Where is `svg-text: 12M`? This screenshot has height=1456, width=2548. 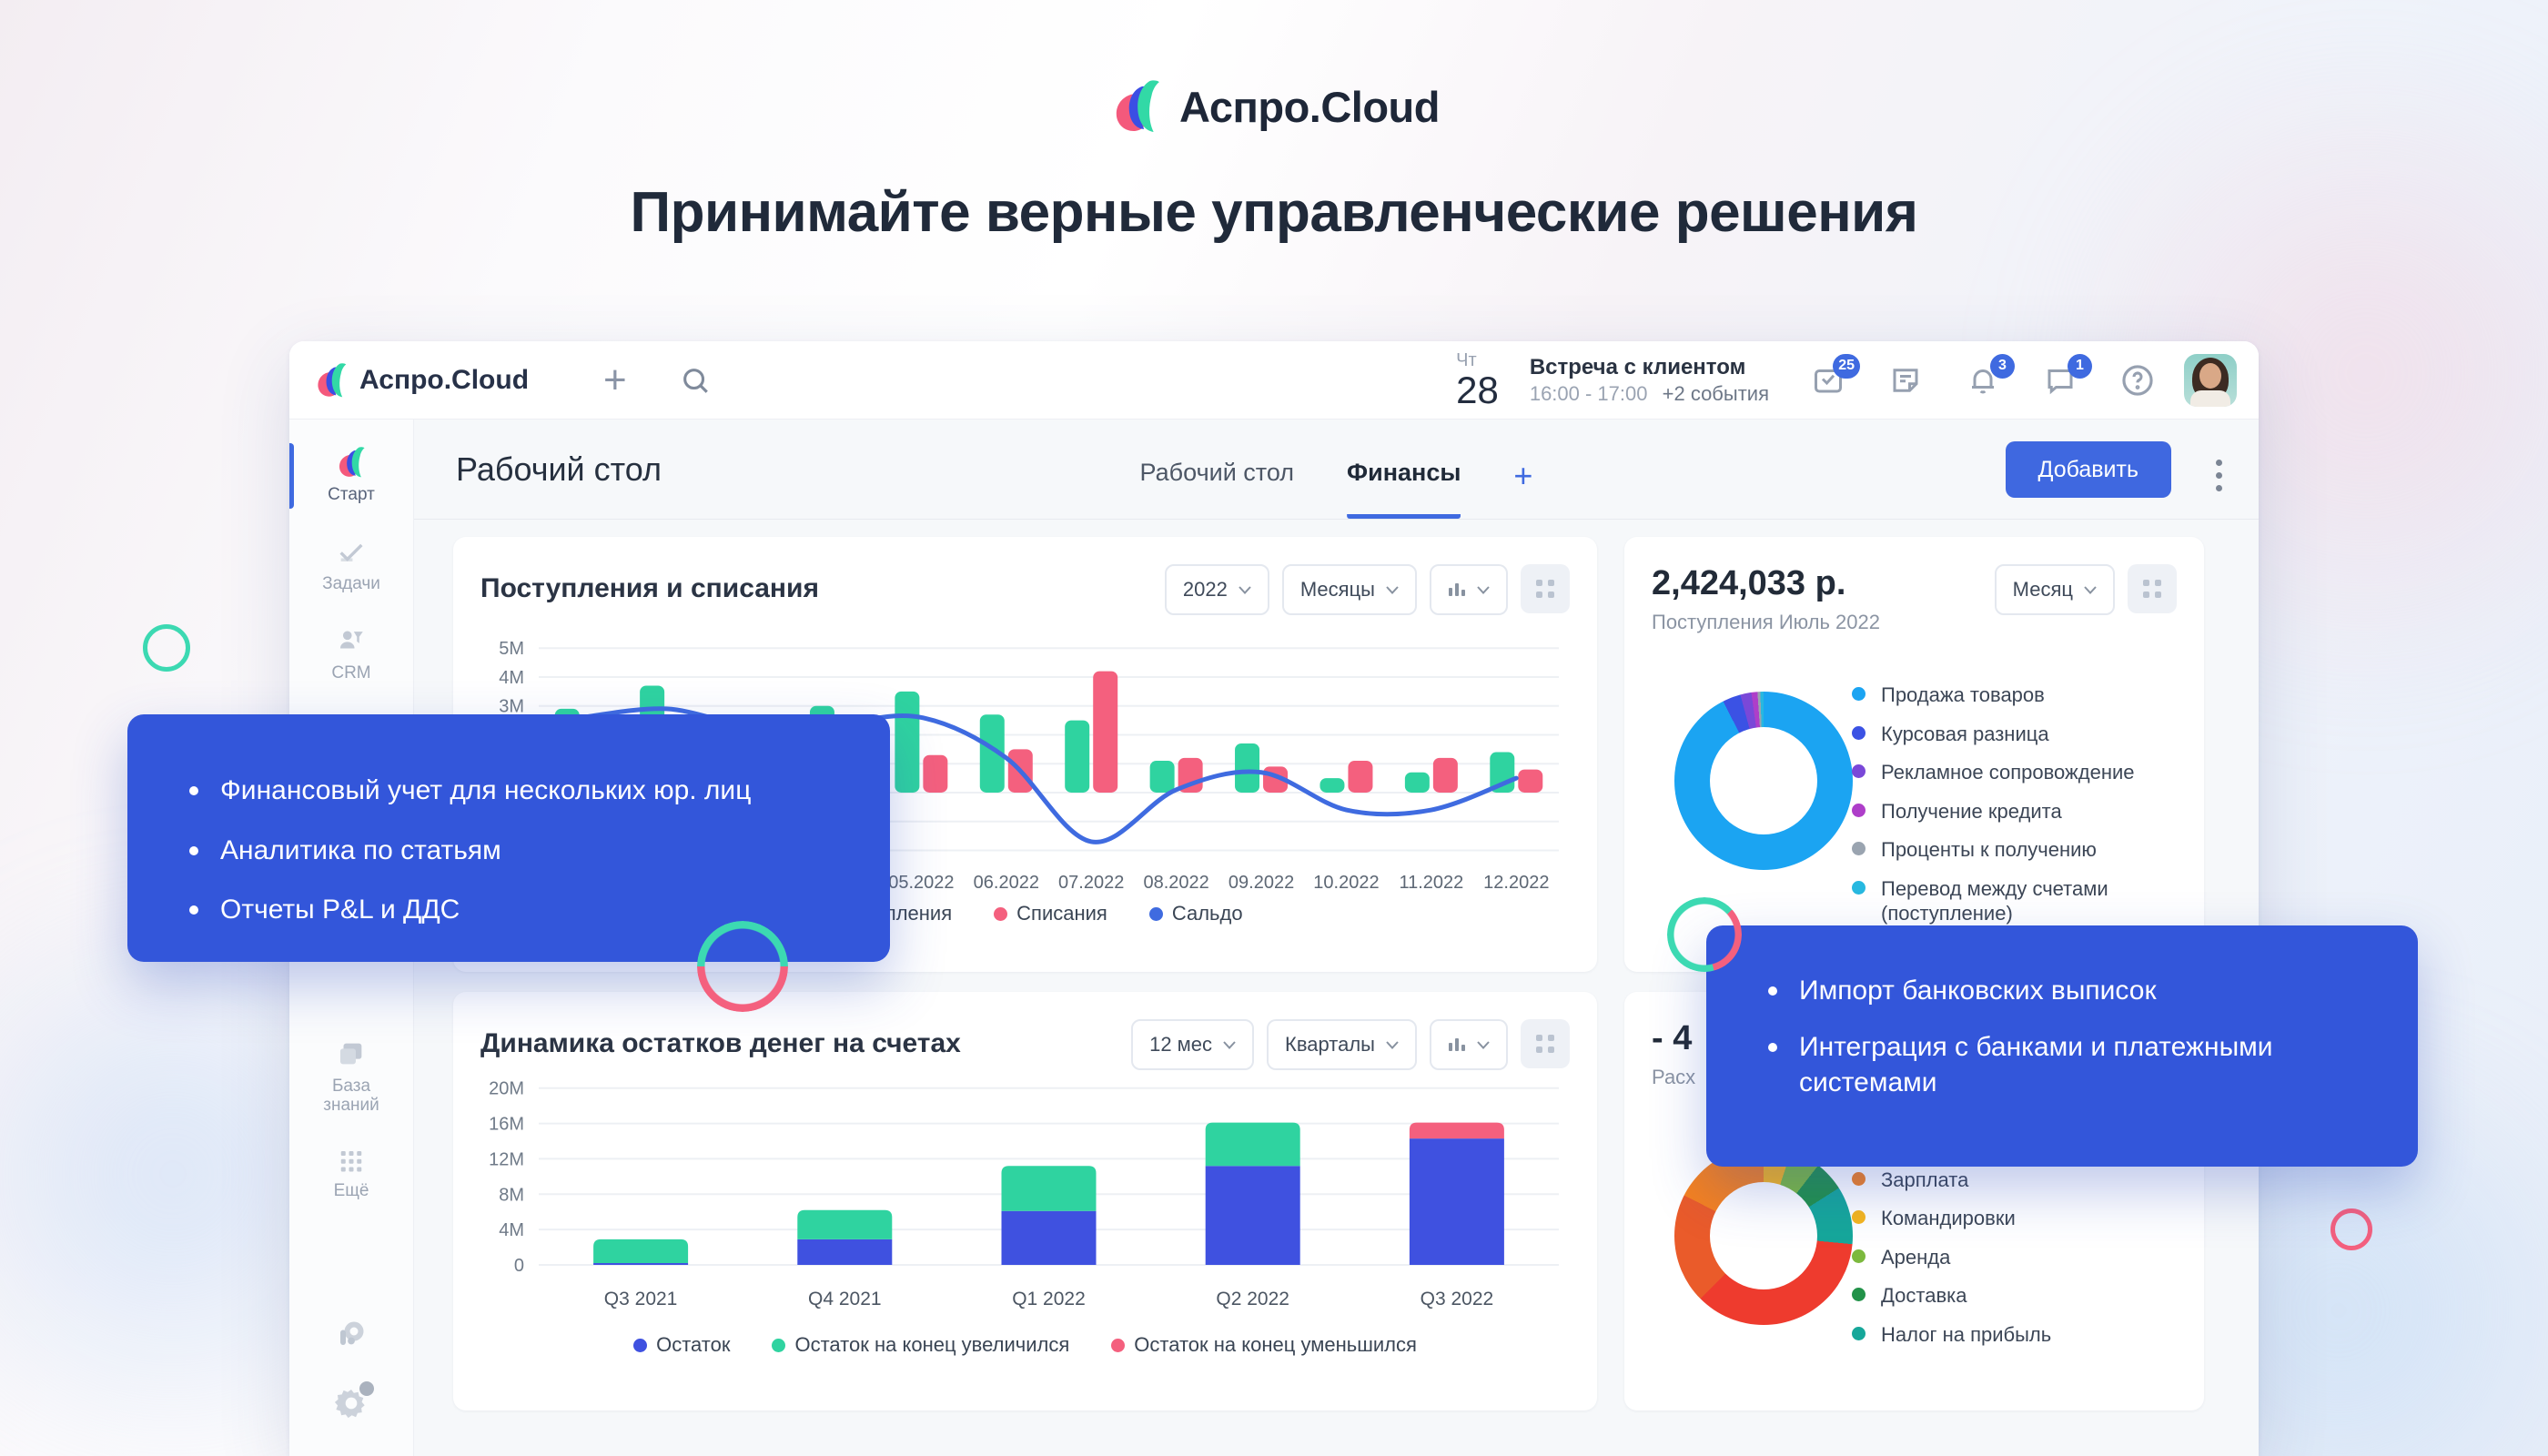 svg-text: 12M is located at coordinates (506, 1159).